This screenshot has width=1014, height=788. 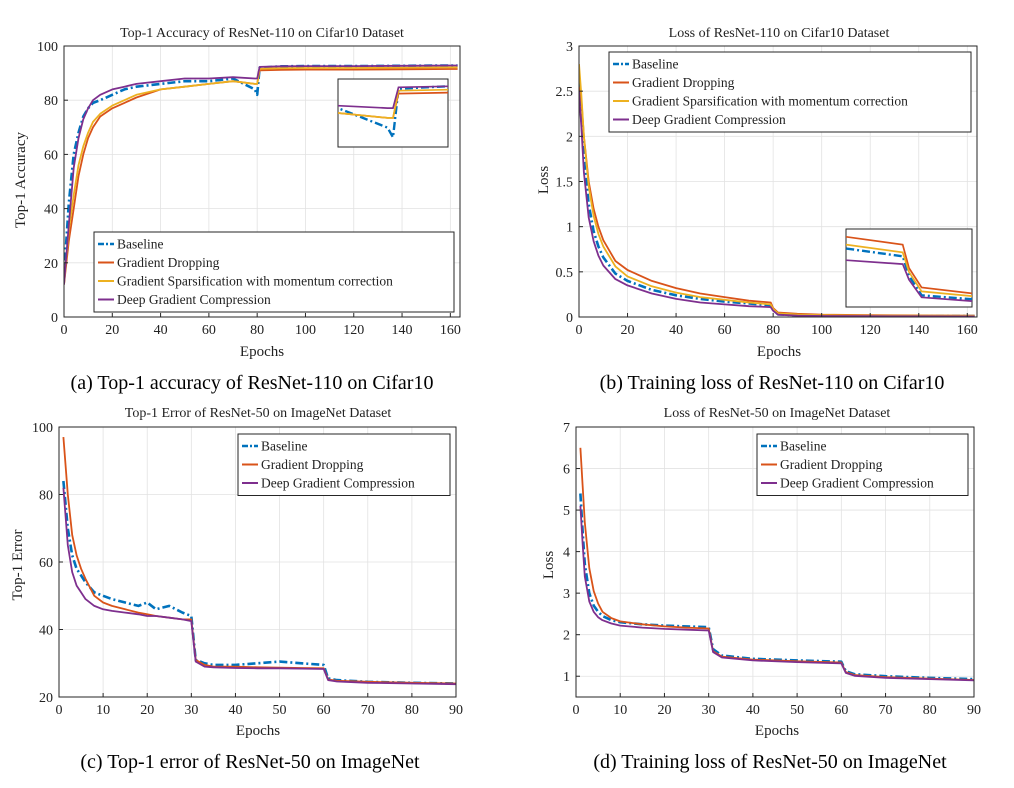 I want to click on y-tick-label: 0, so click(x=569, y=318).